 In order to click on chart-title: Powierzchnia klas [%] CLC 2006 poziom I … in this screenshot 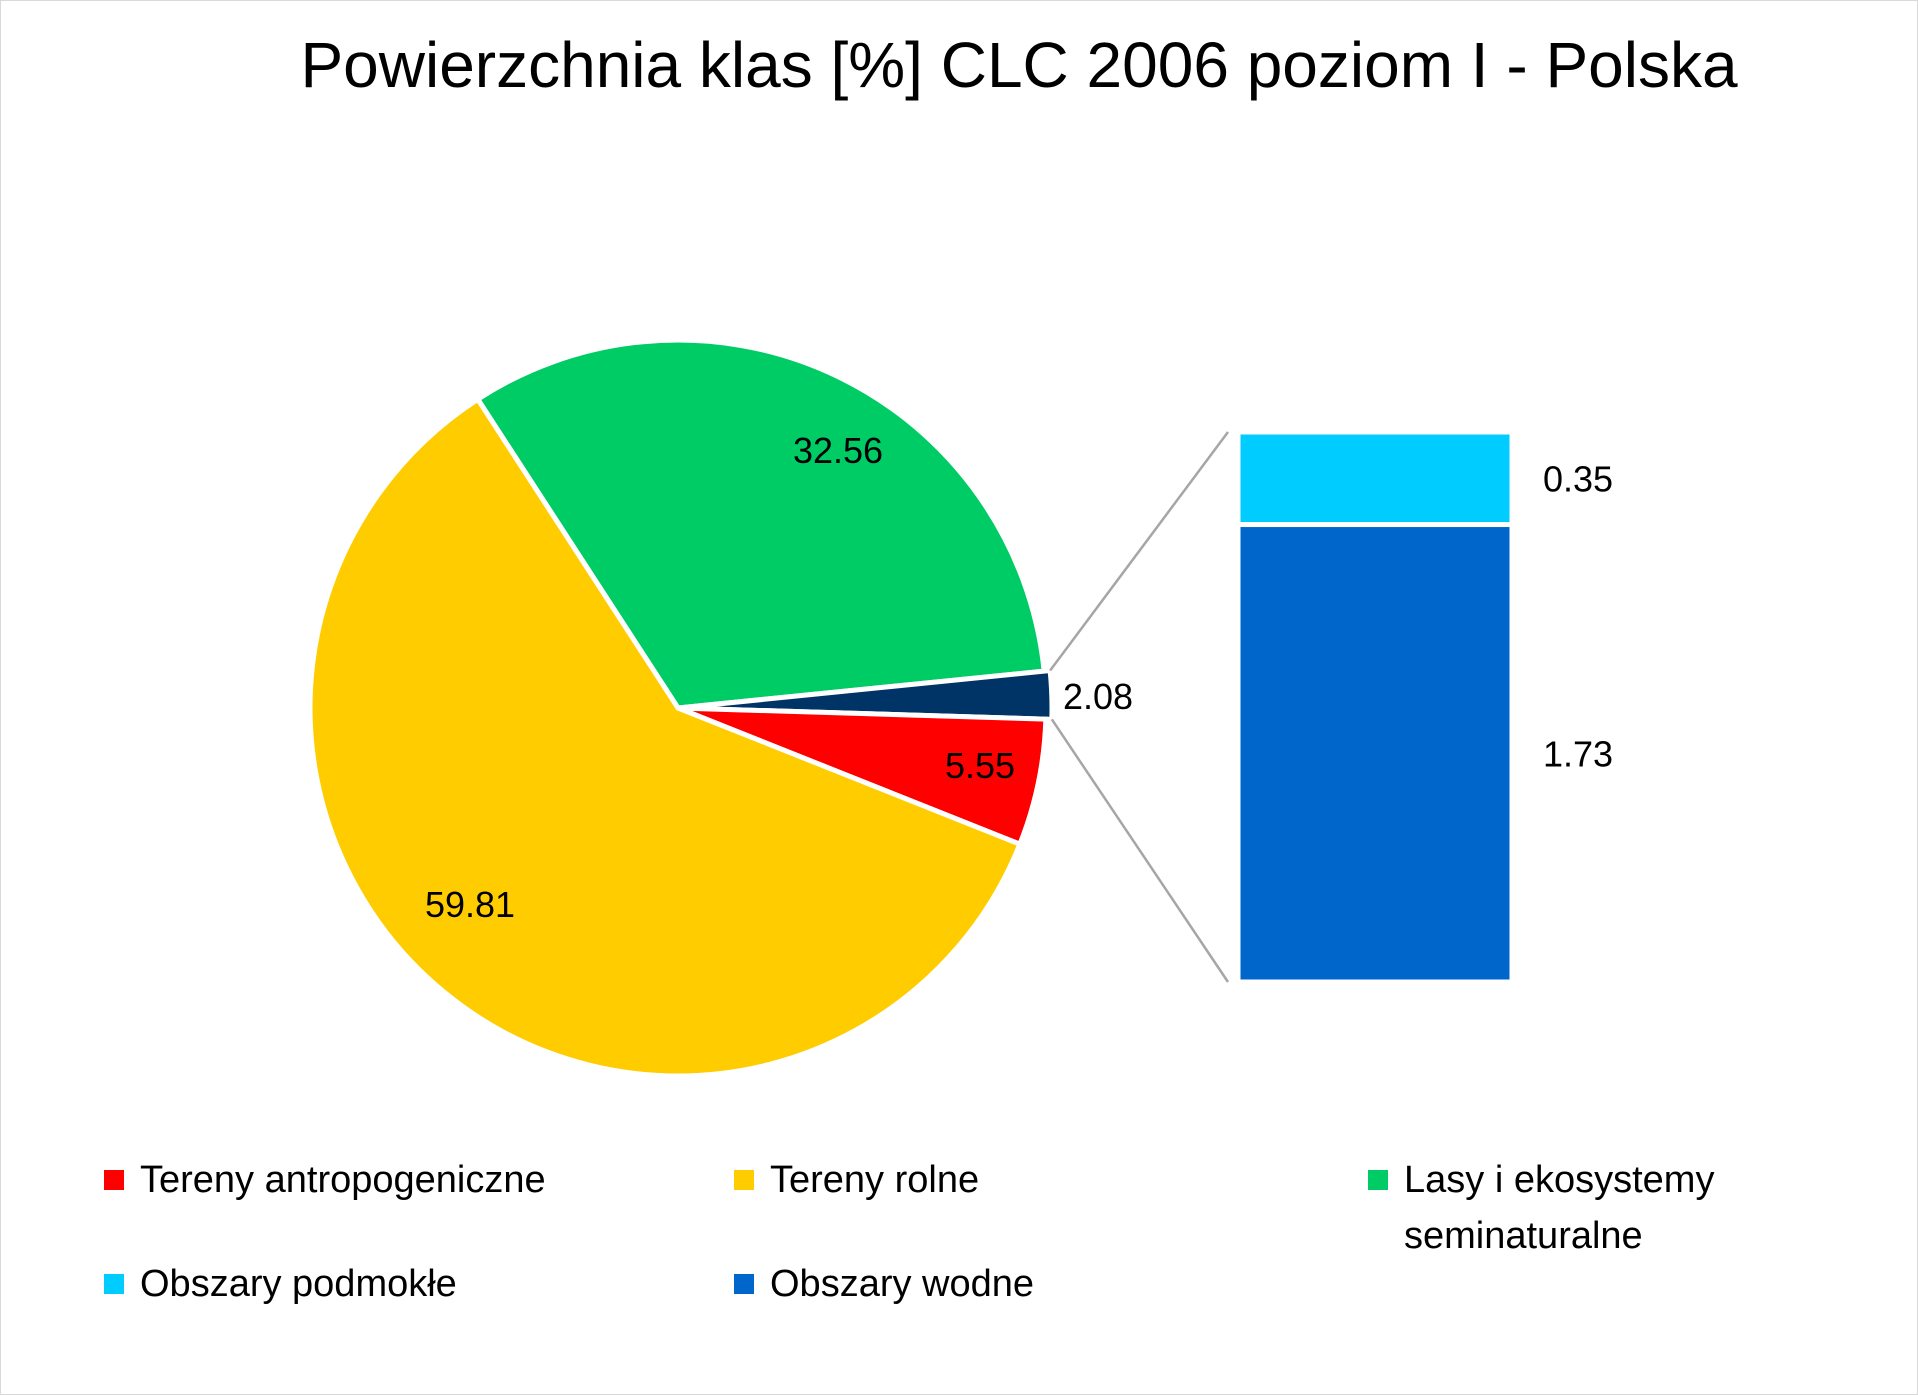, I will do `click(1019, 65)`.